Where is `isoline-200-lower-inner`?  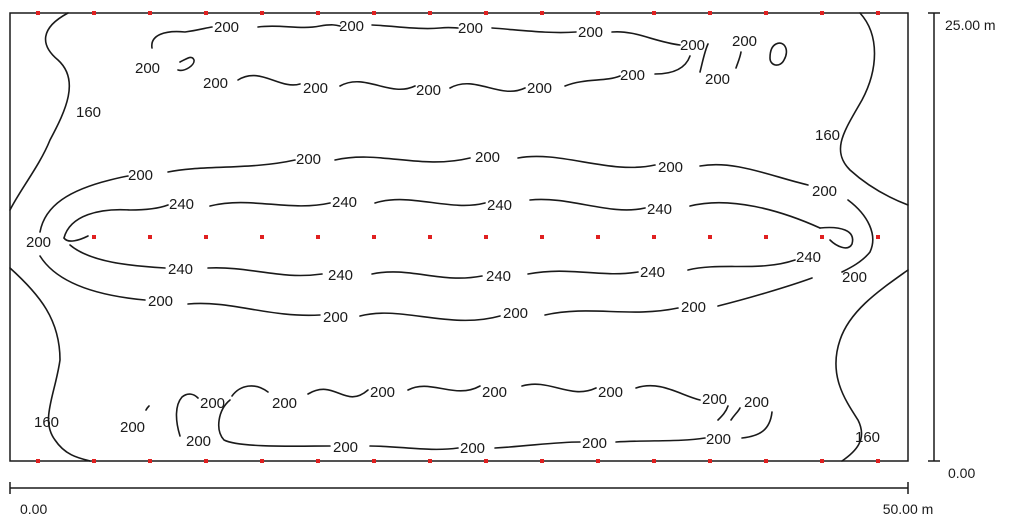
isoline-200-lower-inner is located at coordinates (443, 413).